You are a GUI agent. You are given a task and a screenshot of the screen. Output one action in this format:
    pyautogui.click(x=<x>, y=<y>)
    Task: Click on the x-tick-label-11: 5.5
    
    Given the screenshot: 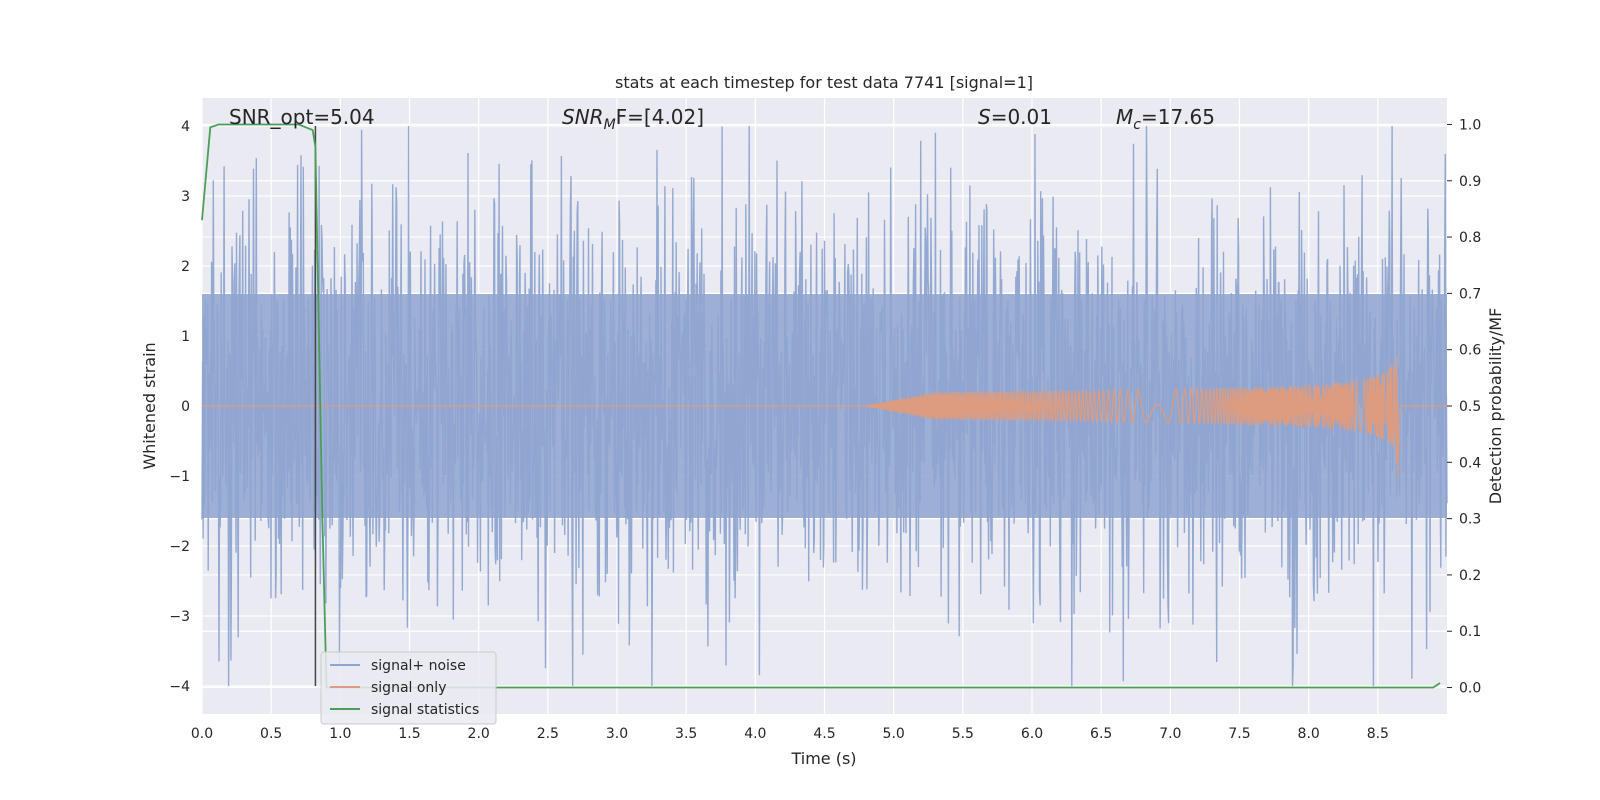 What is the action you would take?
    pyautogui.click(x=963, y=734)
    